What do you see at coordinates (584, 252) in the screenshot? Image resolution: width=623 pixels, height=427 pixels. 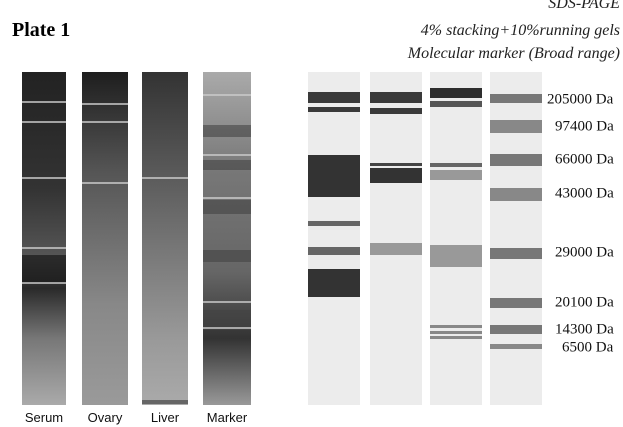 I see `marker-label: 29000 Da` at bounding box center [584, 252].